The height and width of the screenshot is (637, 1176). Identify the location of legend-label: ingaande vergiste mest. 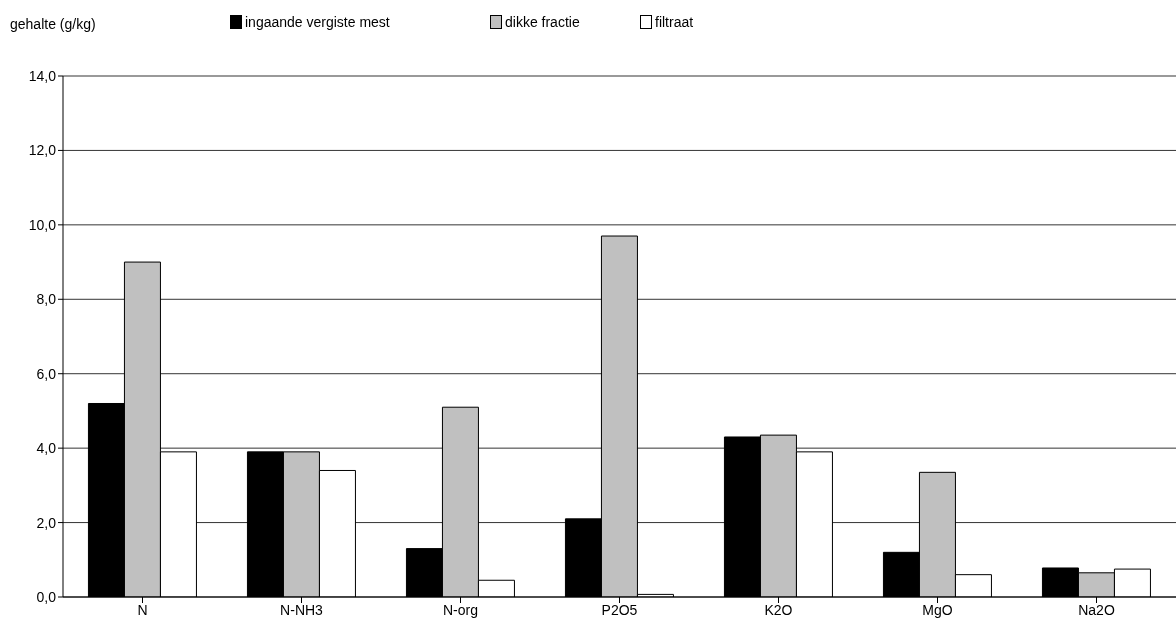
(317, 22).